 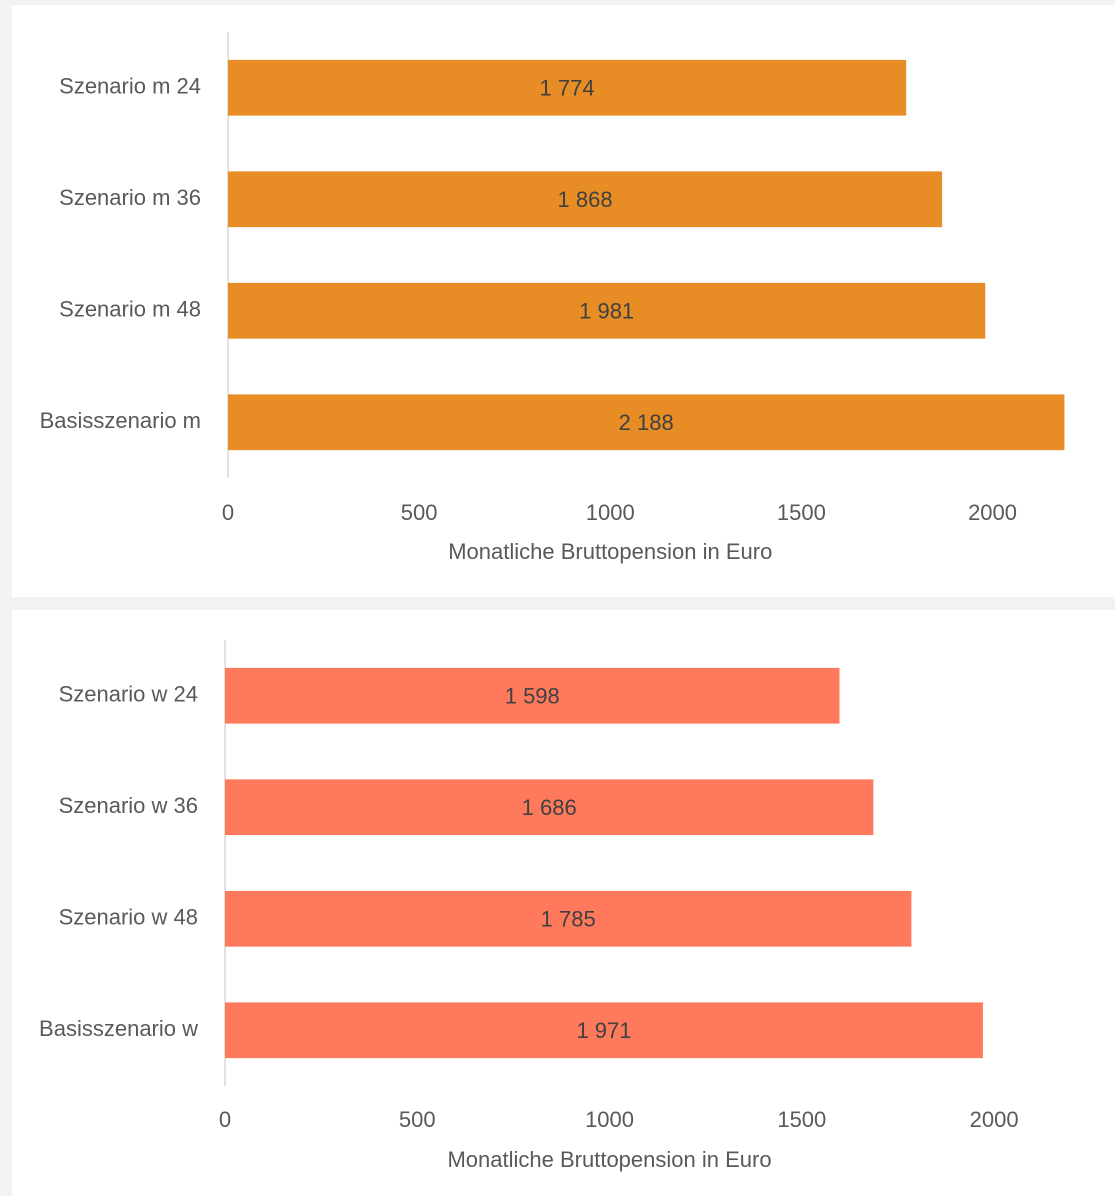 I want to click on value-label: 1 868, so click(x=585, y=199).